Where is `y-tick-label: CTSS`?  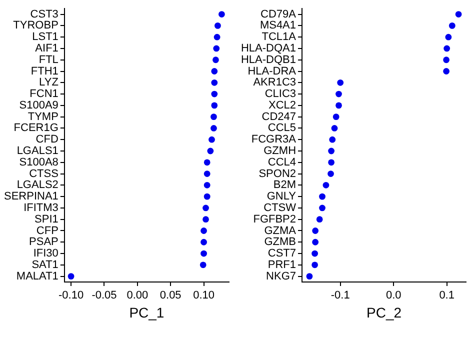 y-tick-label: CTSS is located at coordinates (43, 174).